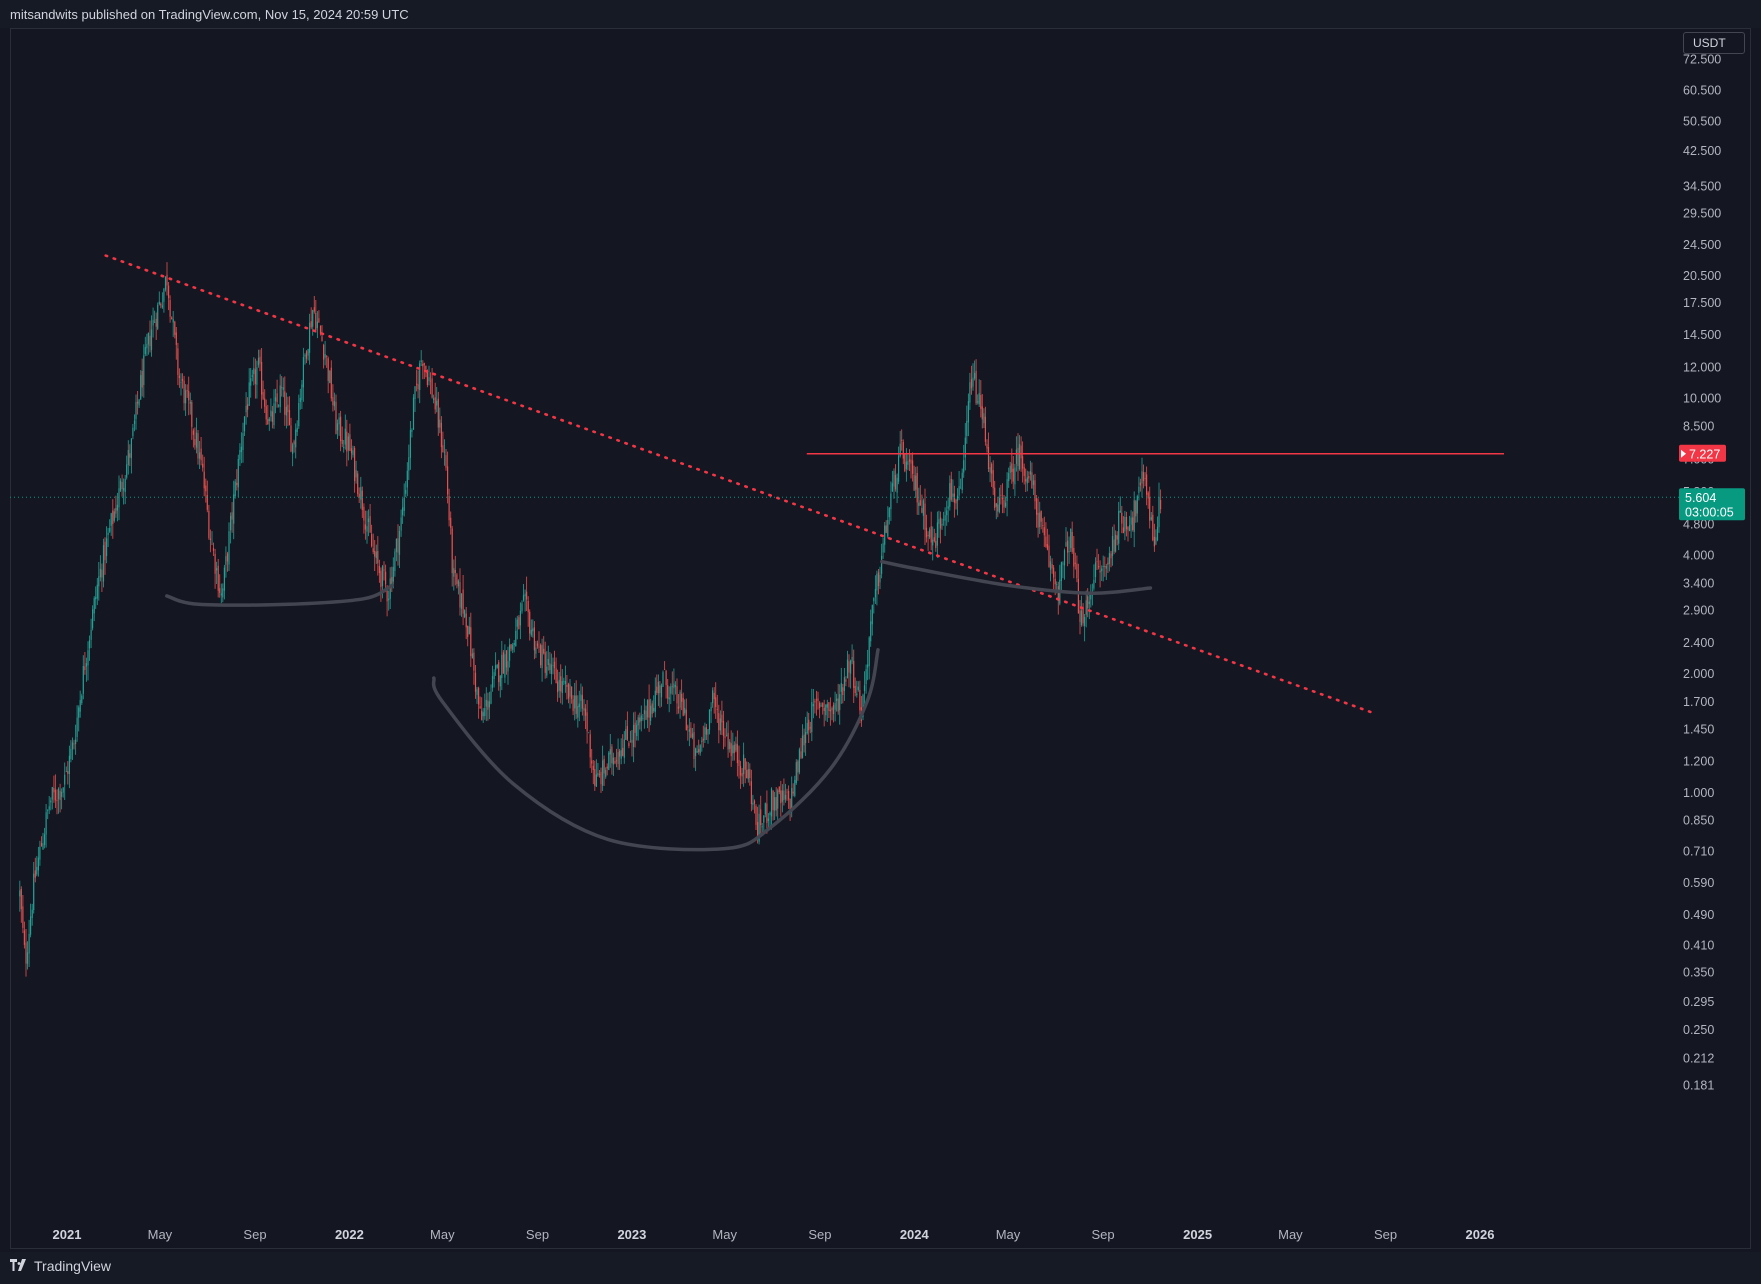 This screenshot has width=1761, height=1284. Describe the element at coordinates (1698, 915) in the screenshot. I see `price-tick-label: 0.490` at that location.